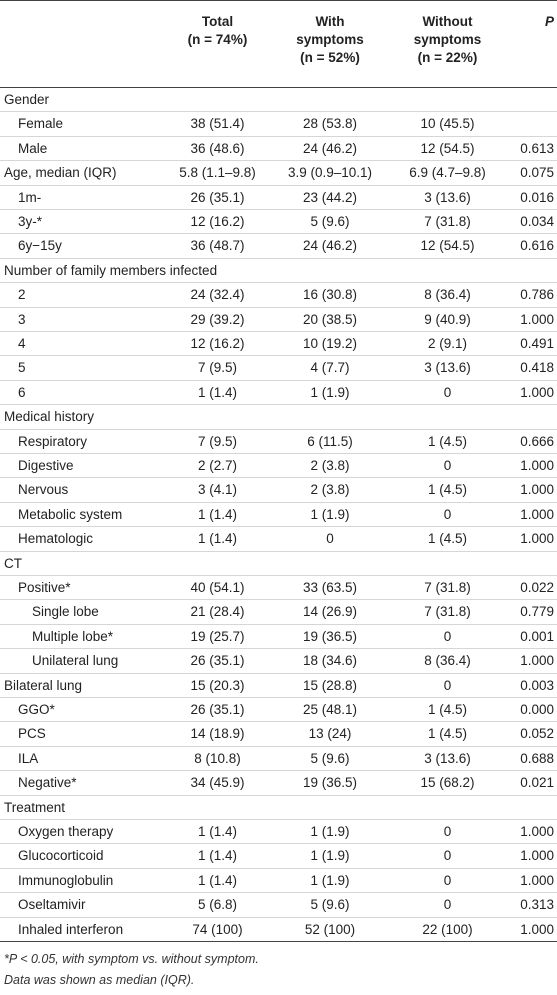 This screenshot has width=557, height=995. I want to click on cell-value: 26 (35.1), so click(217, 197).